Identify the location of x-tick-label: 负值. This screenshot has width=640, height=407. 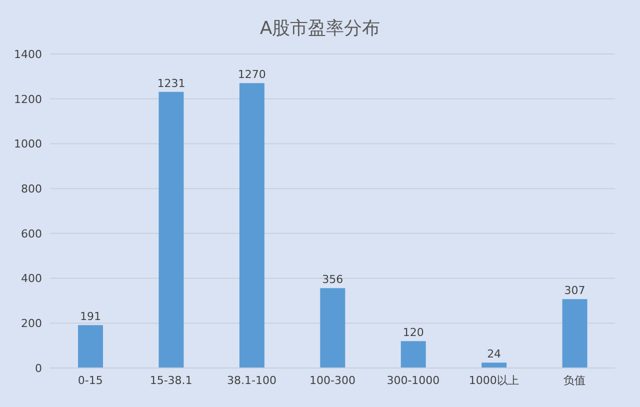
(575, 380).